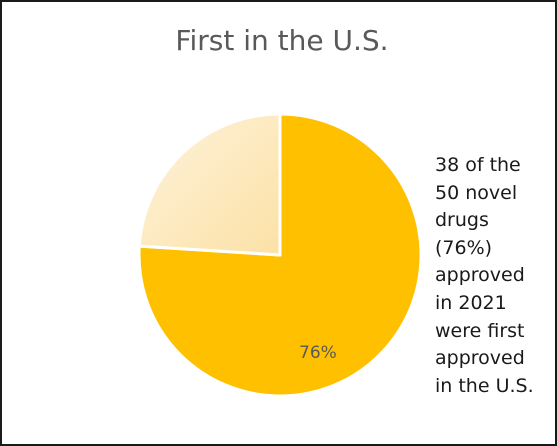  What do you see at coordinates (480, 330) in the screenshot?
I see `annotation-line: were first` at bounding box center [480, 330].